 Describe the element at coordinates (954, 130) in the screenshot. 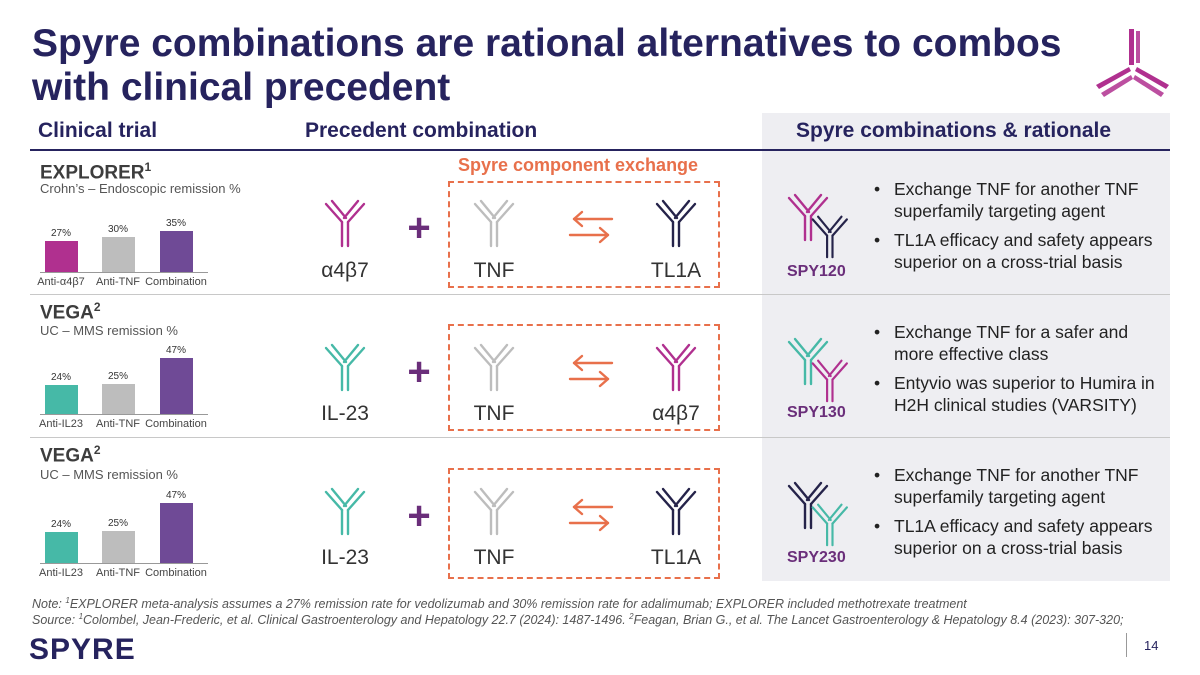

I see `header-spyre-combinations: Spyre combinations & rationale` at that location.